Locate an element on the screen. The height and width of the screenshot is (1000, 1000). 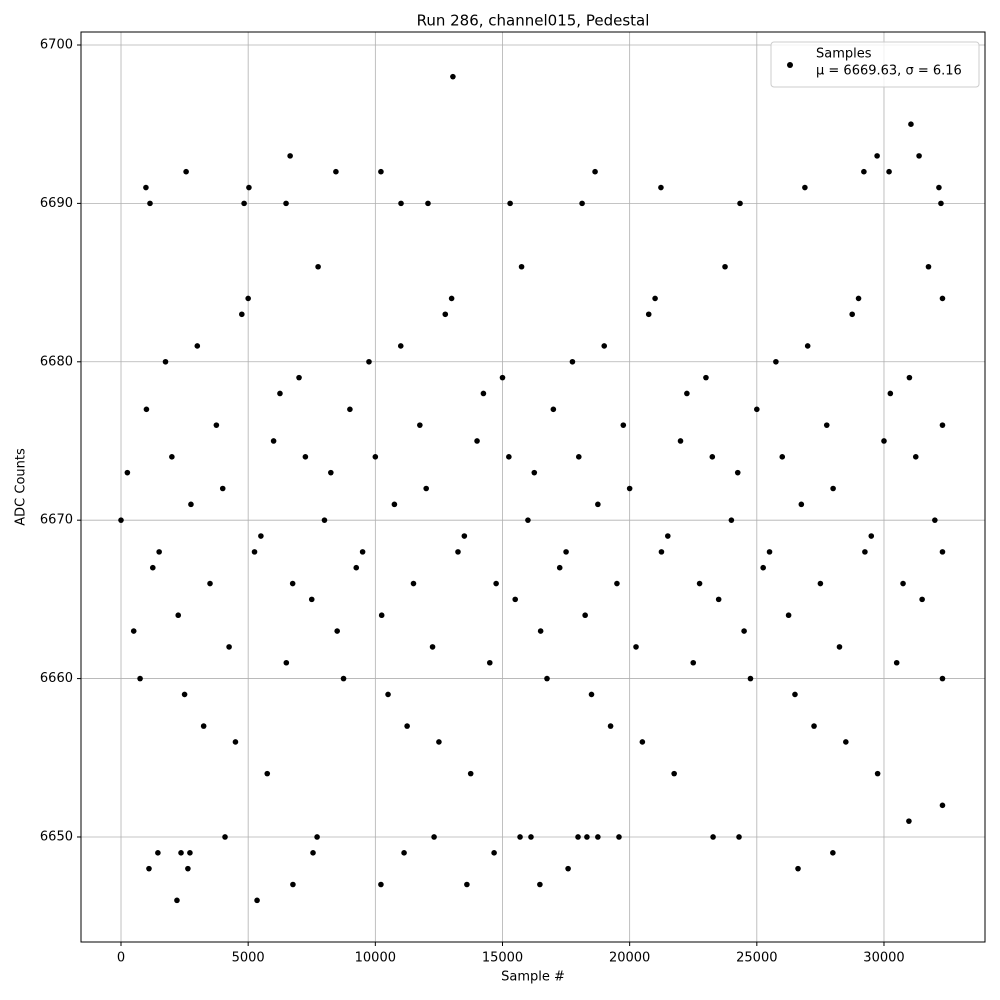
y-tick-label: 6700 is located at coordinates (56, 44).